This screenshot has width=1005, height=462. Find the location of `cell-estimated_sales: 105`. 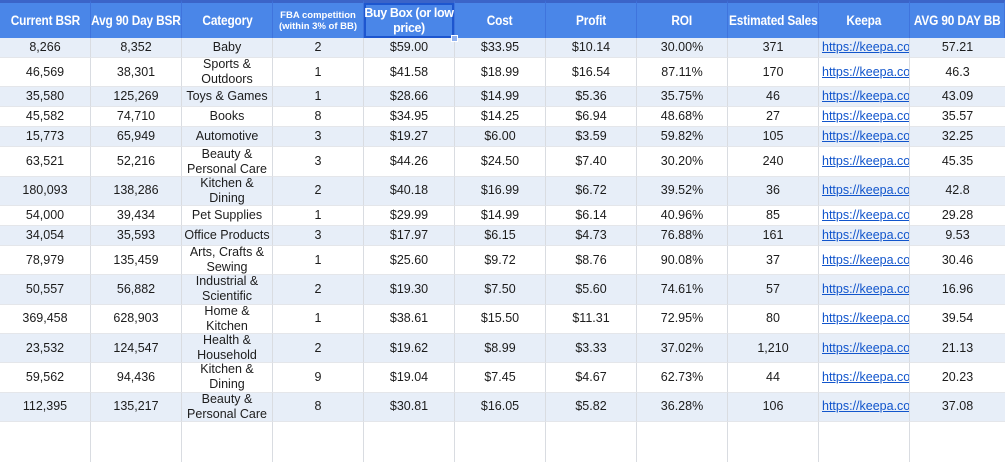

cell-estimated_sales: 105 is located at coordinates (773, 137).